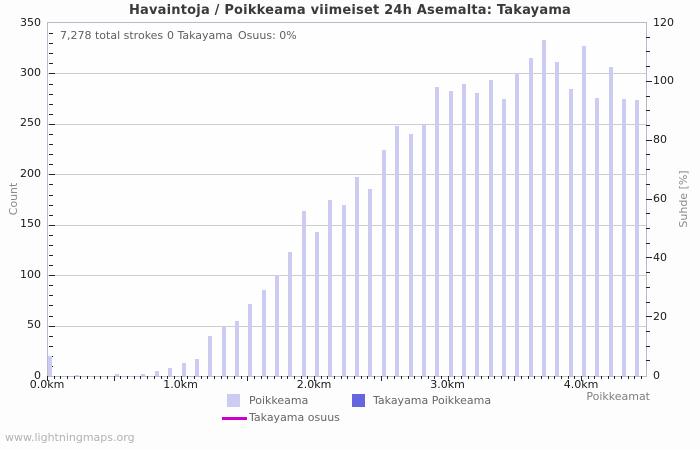 The height and width of the screenshot is (450, 700). I want to click on right-axis-tick-label: 100, so click(663, 81).